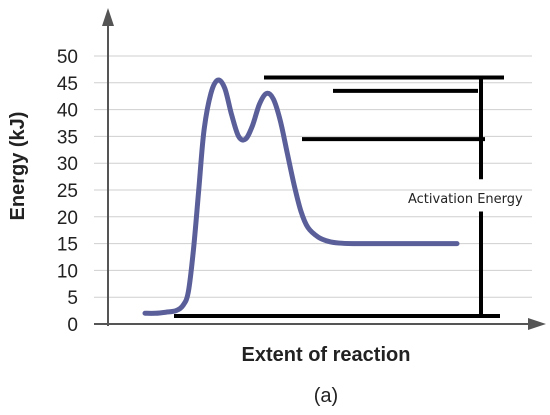 Image resolution: width=550 pixels, height=415 pixels. What do you see at coordinates (67, 271) in the screenshot?
I see `y-tick-label: 10` at bounding box center [67, 271].